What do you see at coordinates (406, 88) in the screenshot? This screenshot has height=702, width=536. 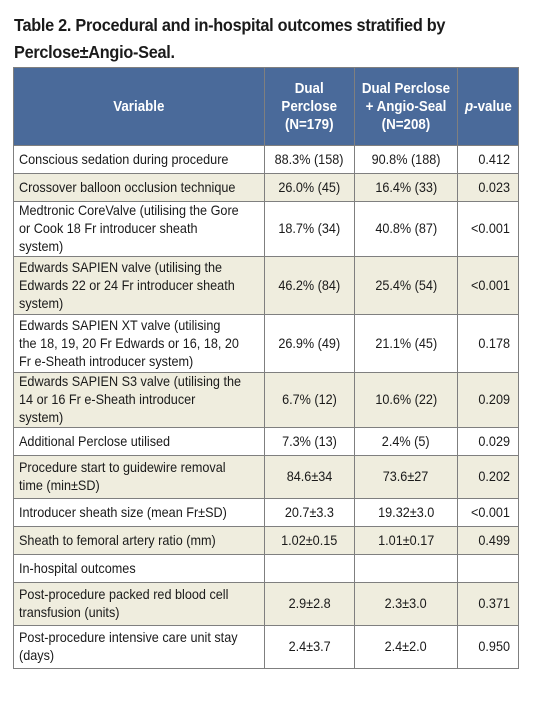 I see `header-line: Dual Perclose` at bounding box center [406, 88].